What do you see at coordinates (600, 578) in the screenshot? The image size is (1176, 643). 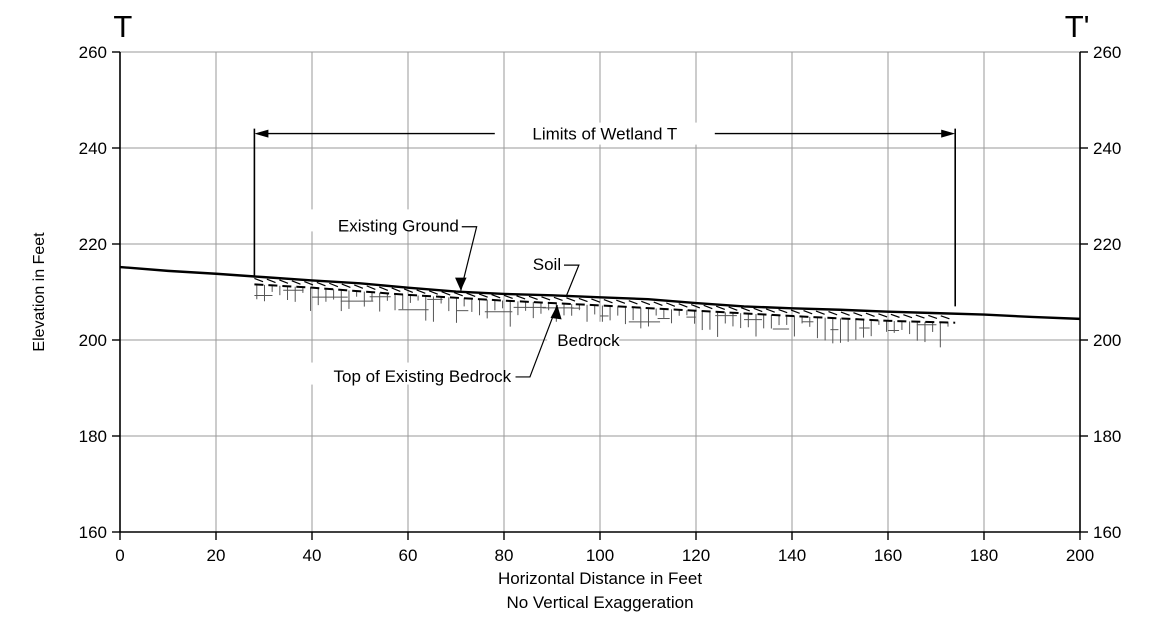 I see `x-axis-title: Horizontal Distance in Feet` at bounding box center [600, 578].